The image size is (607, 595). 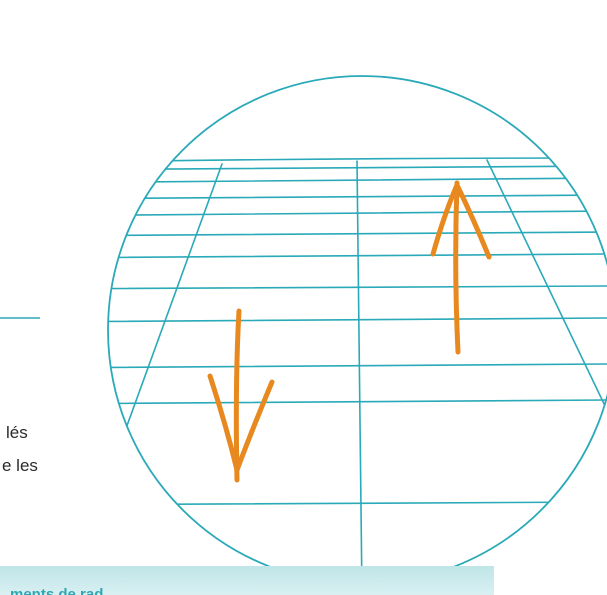 I want to click on arrow-up-icon, so click(x=461, y=267).